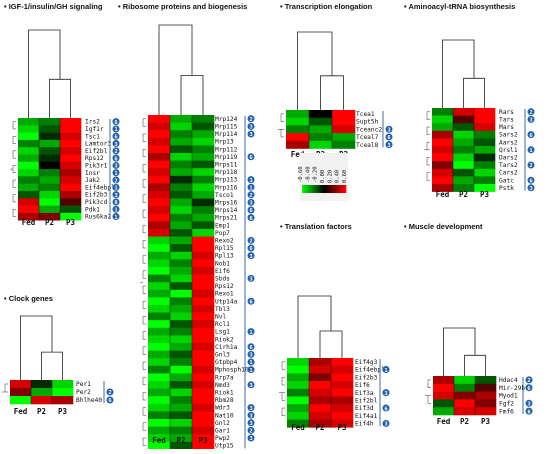 This screenshot has width=550, height=454. I want to click on panel-igf-badge-label: 3, so click(115, 145).